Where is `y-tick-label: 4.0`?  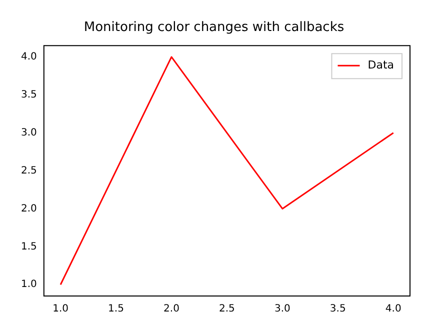
y-tick-label: 4.0 is located at coordinates (28, 57).